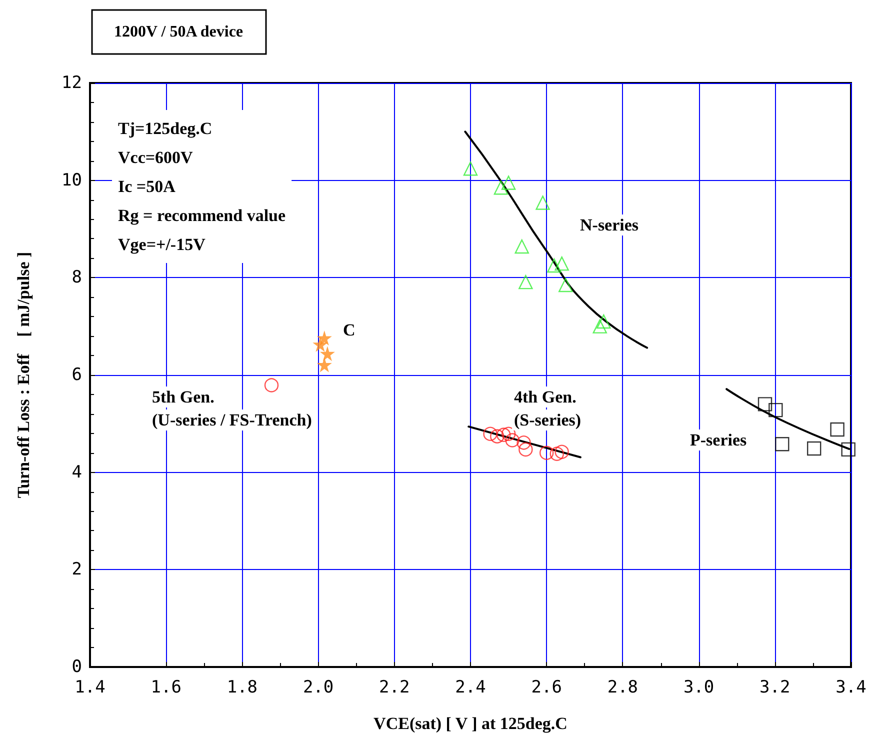 This screenshot has height=749, width=872. What do you see at coordinates (775, 688) in the screenshot?
I see `x-tick-label: 3.2` at bounding box center [775, 688].